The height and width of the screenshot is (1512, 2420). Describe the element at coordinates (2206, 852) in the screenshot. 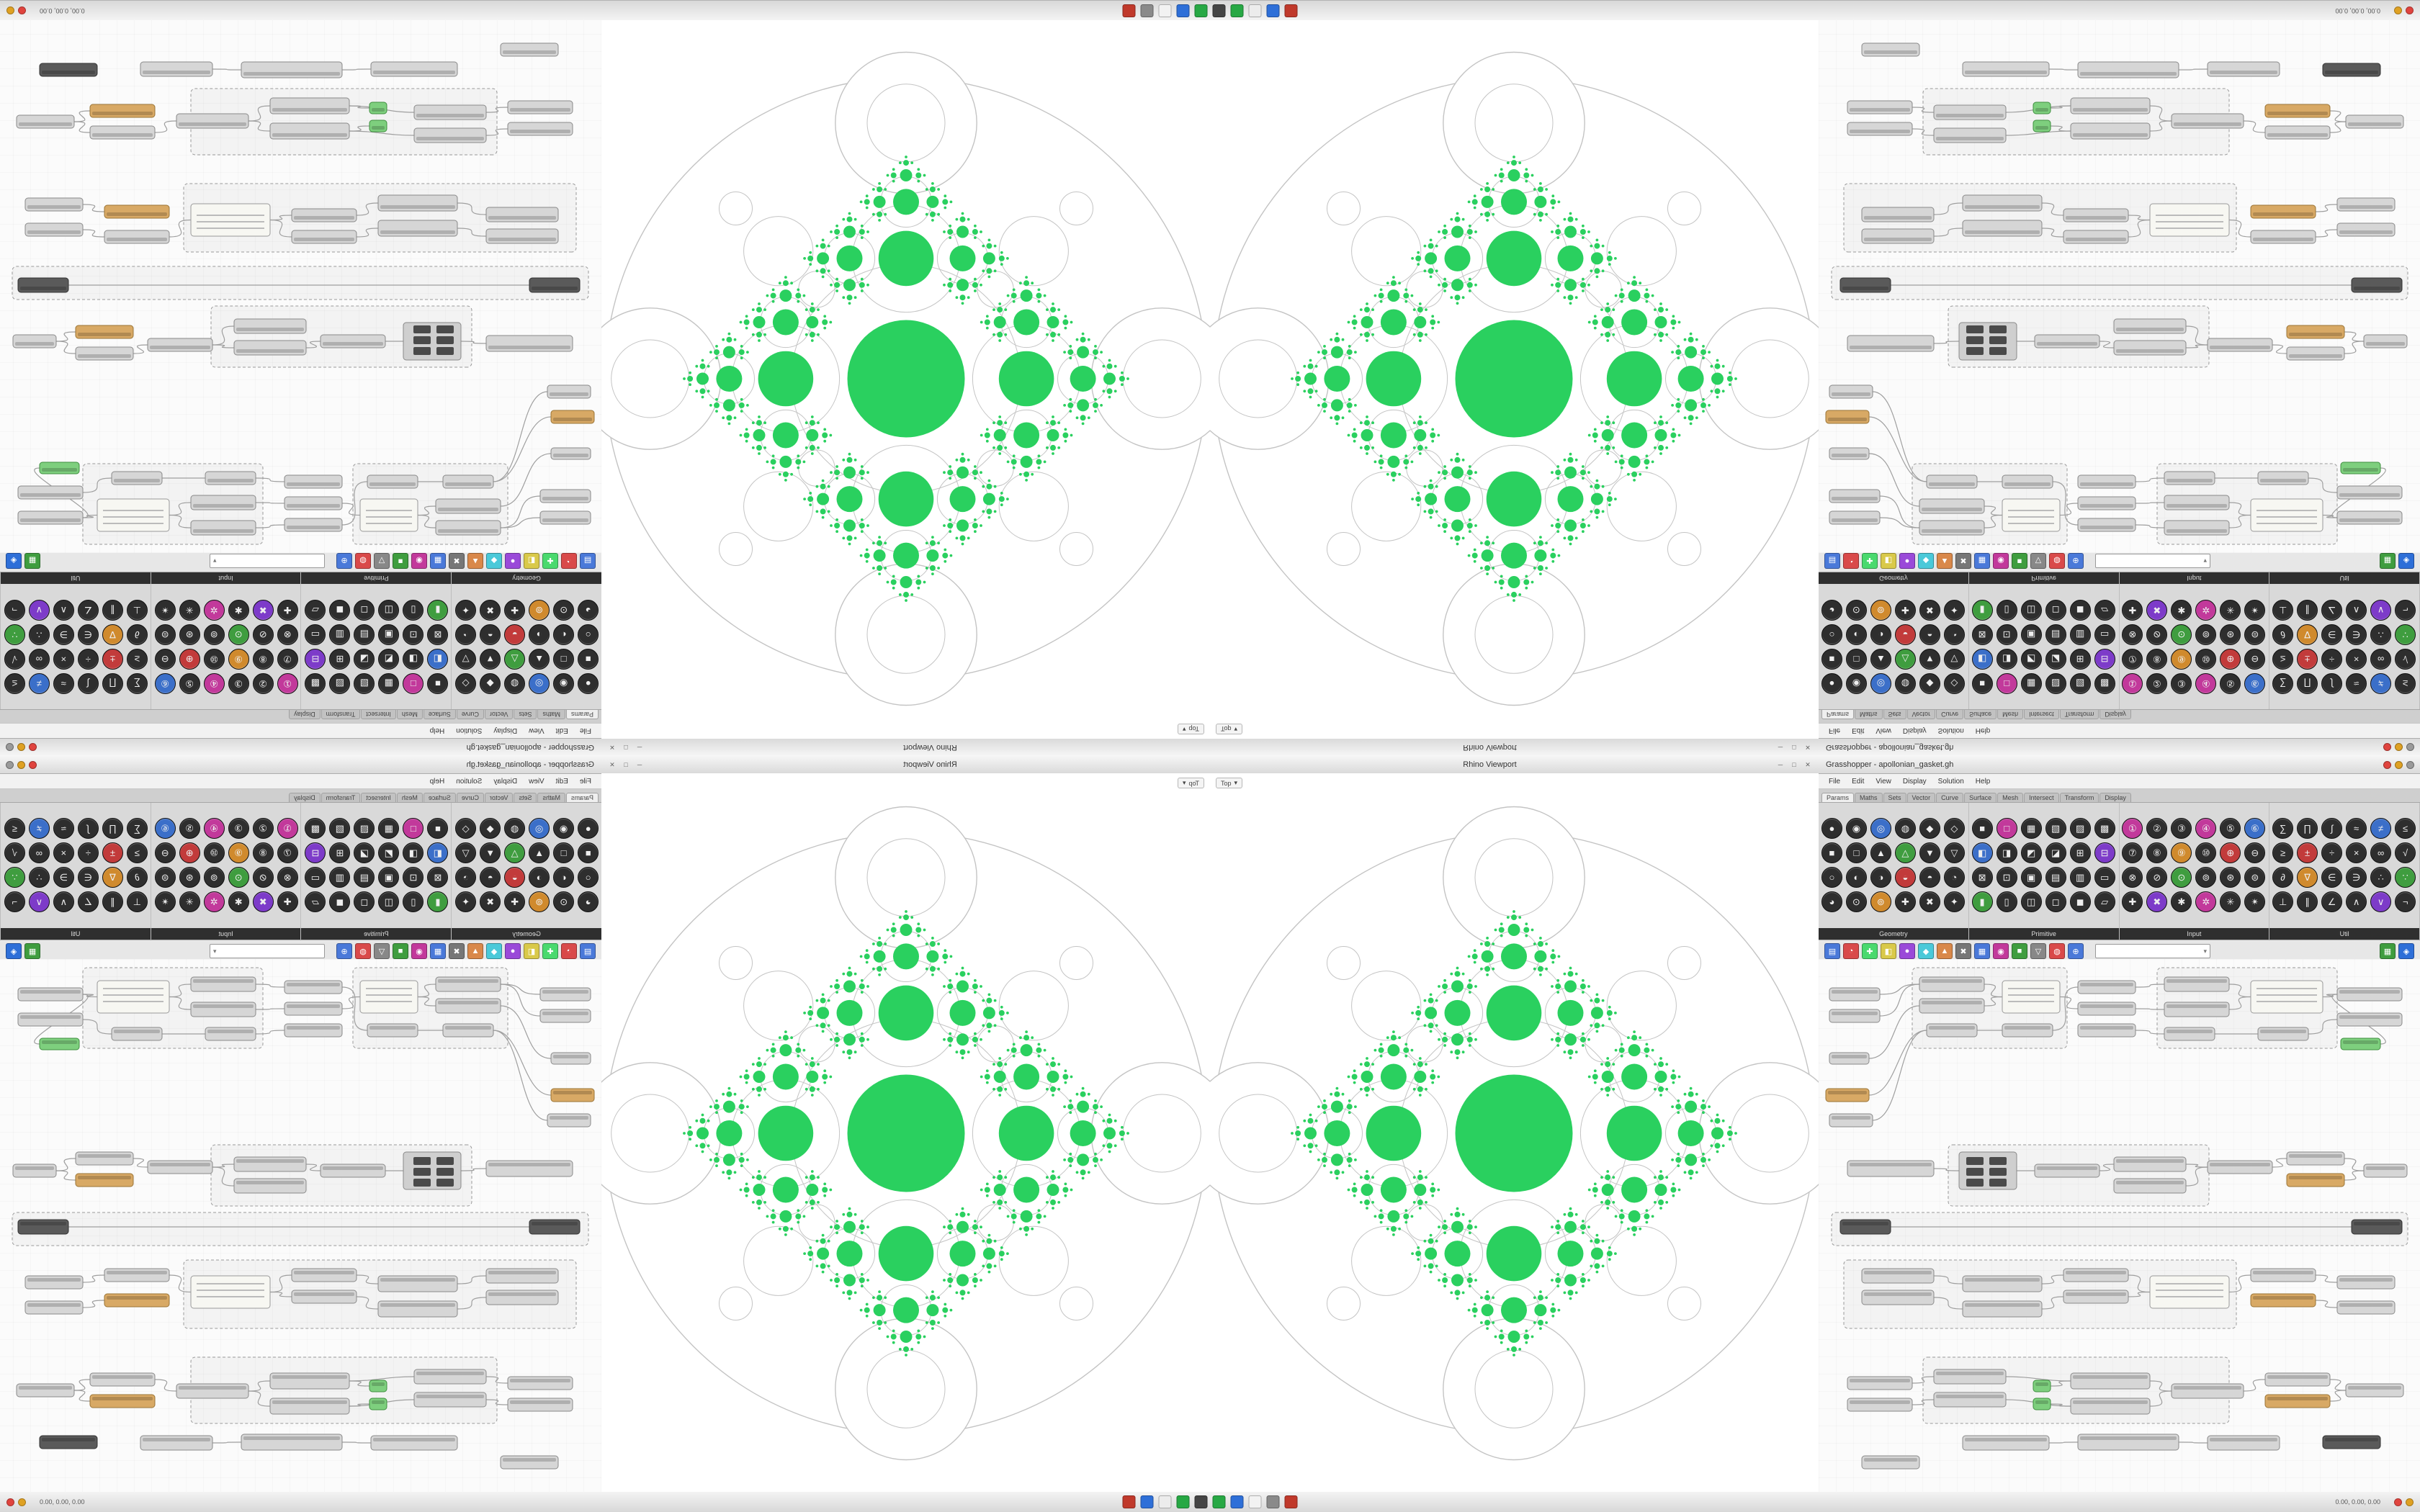

I see `gh-component-icon: ⑩` at that location.